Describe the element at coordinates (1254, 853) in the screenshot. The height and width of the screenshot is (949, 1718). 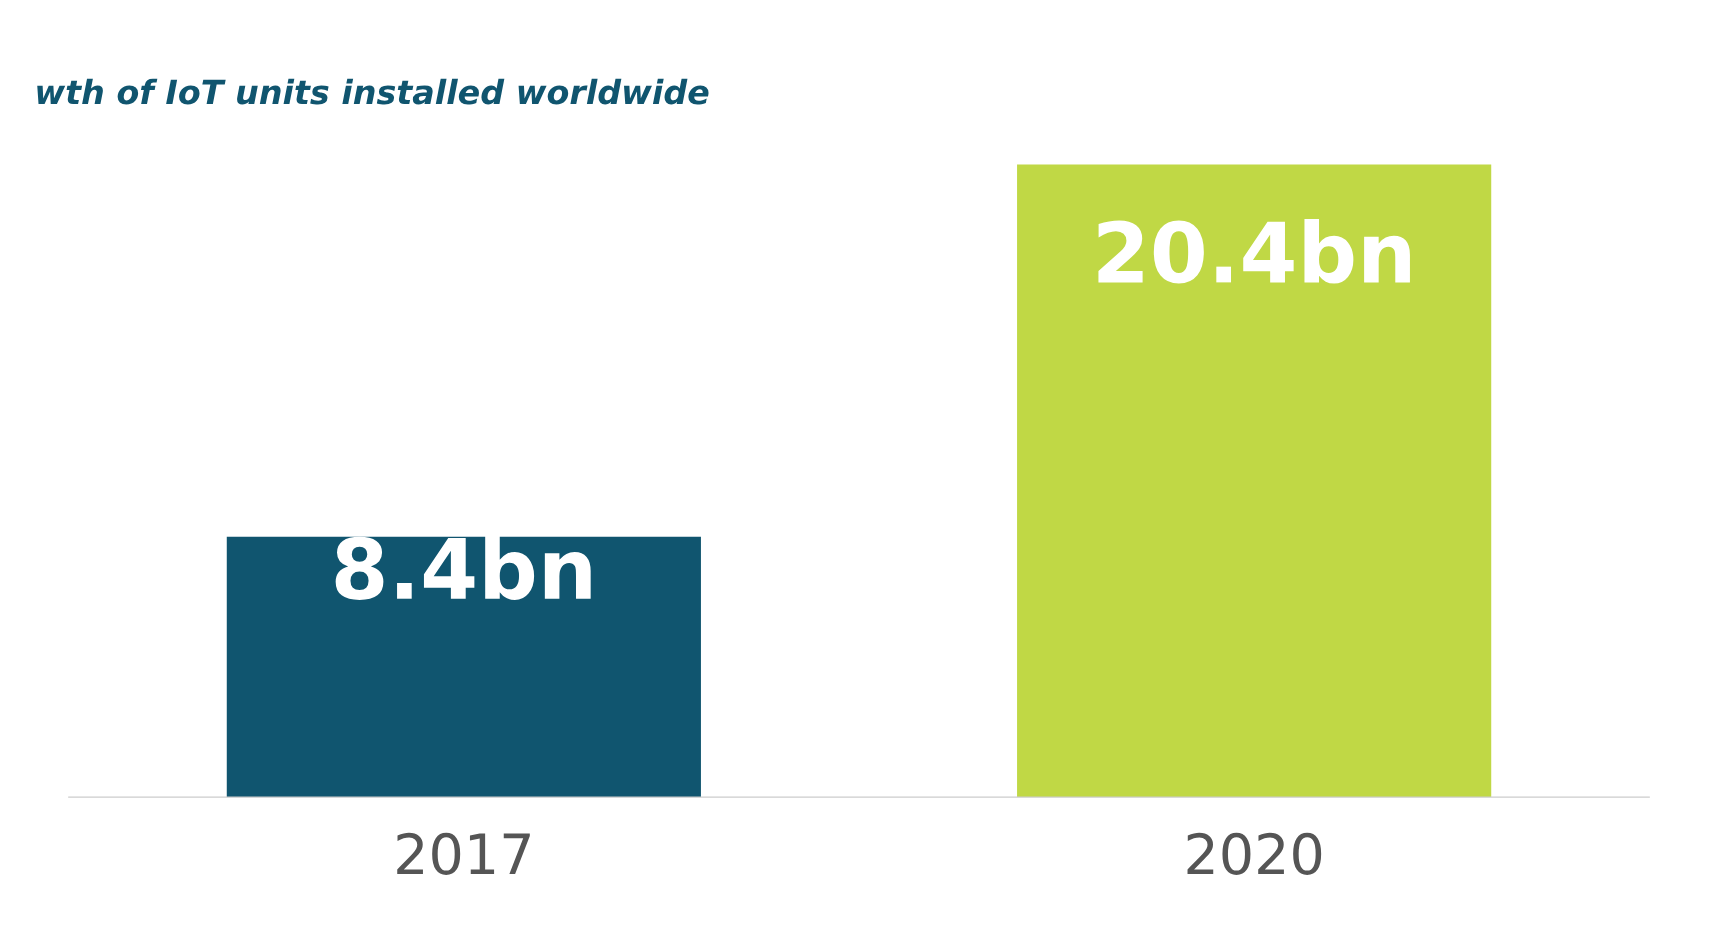
I see `x-tick-label: 2020` at that location.